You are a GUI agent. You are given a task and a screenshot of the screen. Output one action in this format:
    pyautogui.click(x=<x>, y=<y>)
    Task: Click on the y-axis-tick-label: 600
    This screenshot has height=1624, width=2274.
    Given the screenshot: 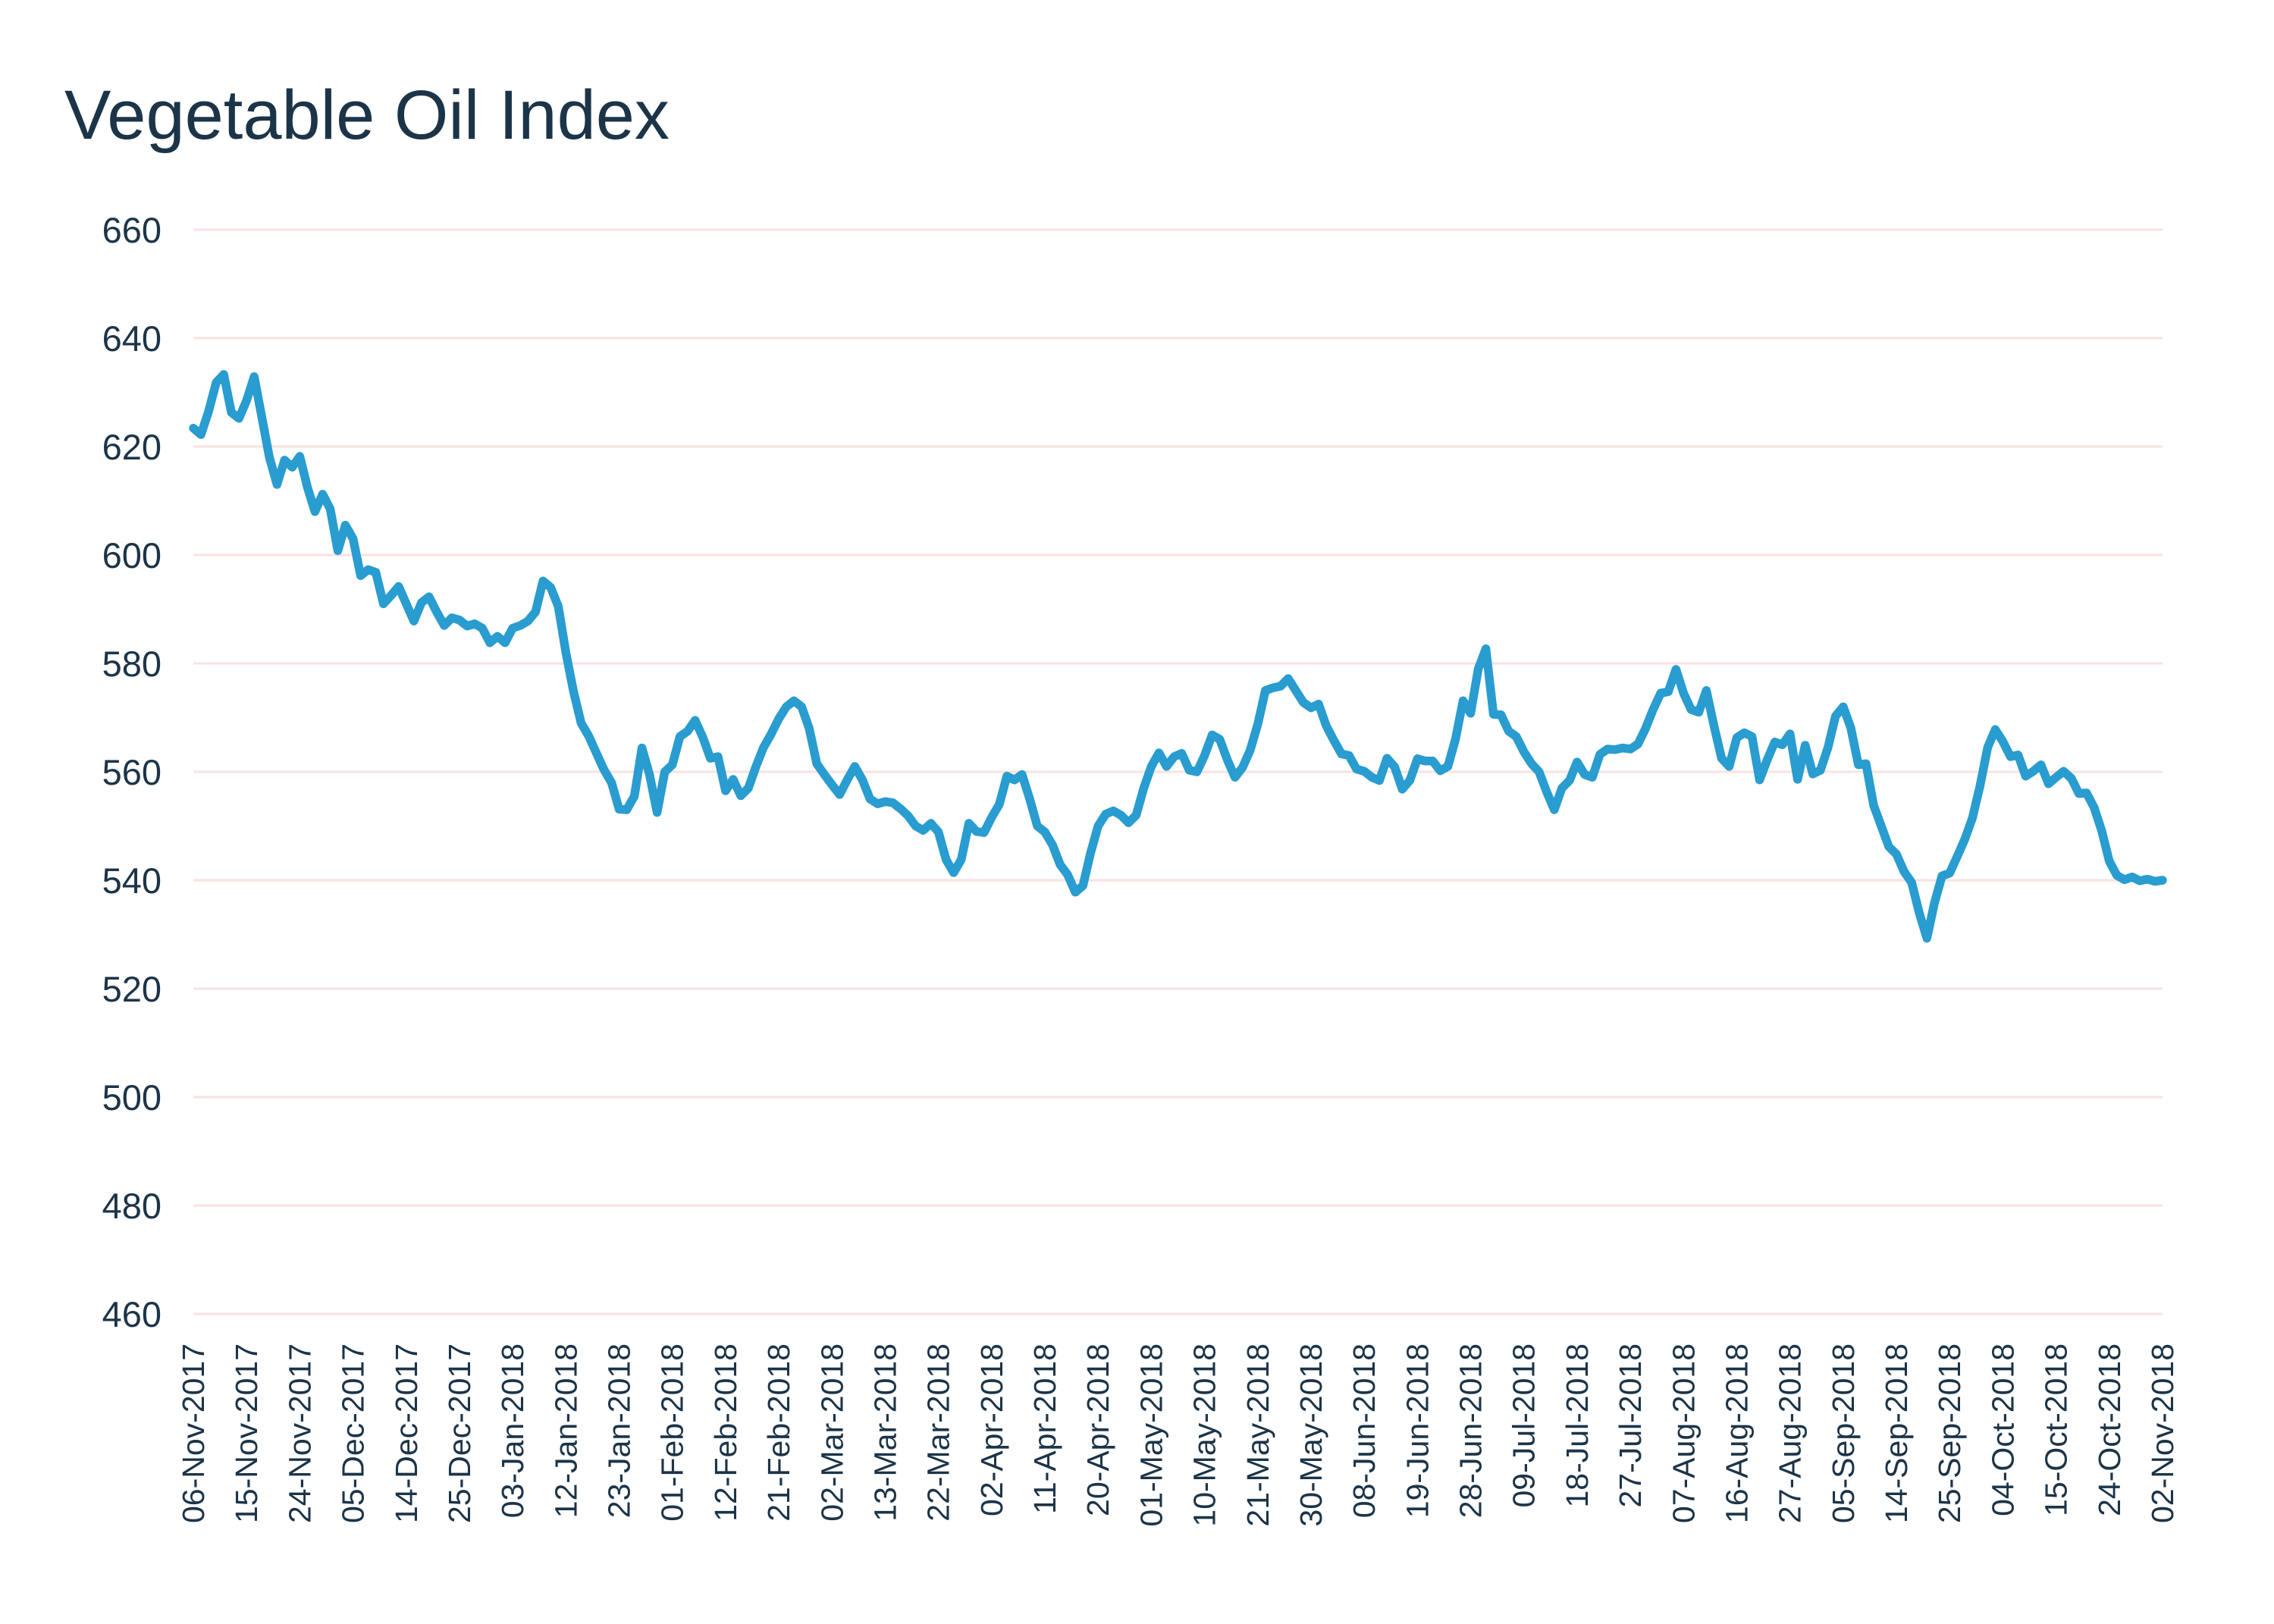 What is the action you would take?
    pyautogui.click(x=132, y=555)
    